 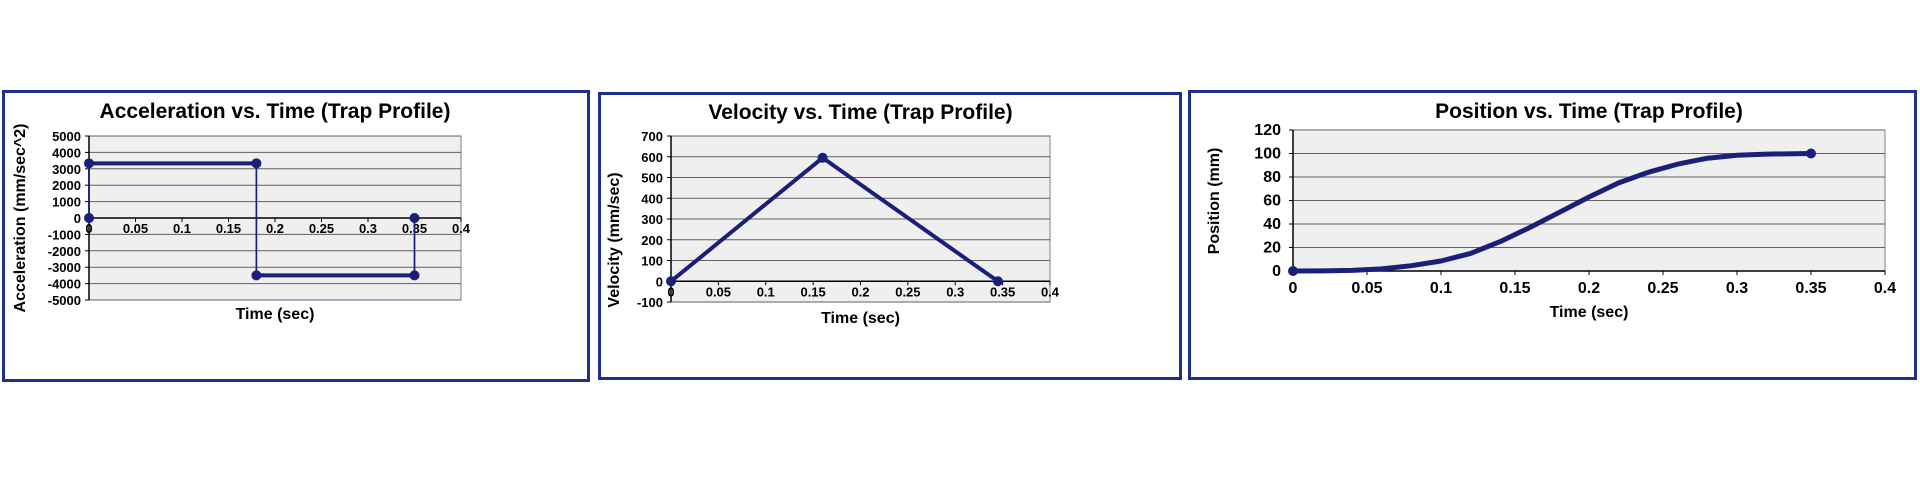 I want to click on y-tick-label: 1000, so click(x=66, y=202).